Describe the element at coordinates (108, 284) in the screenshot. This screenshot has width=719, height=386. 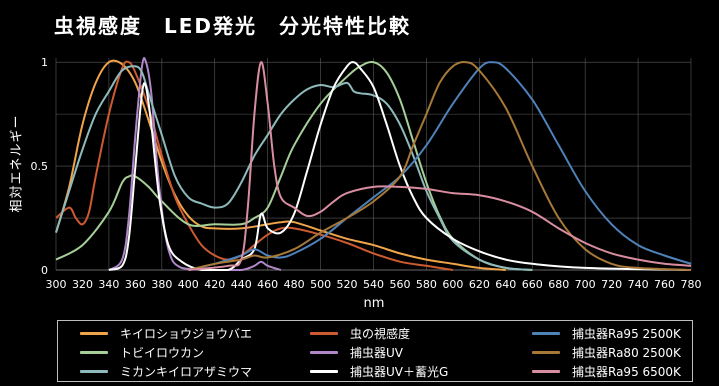
I see `x-tick-label: 340` at that location.